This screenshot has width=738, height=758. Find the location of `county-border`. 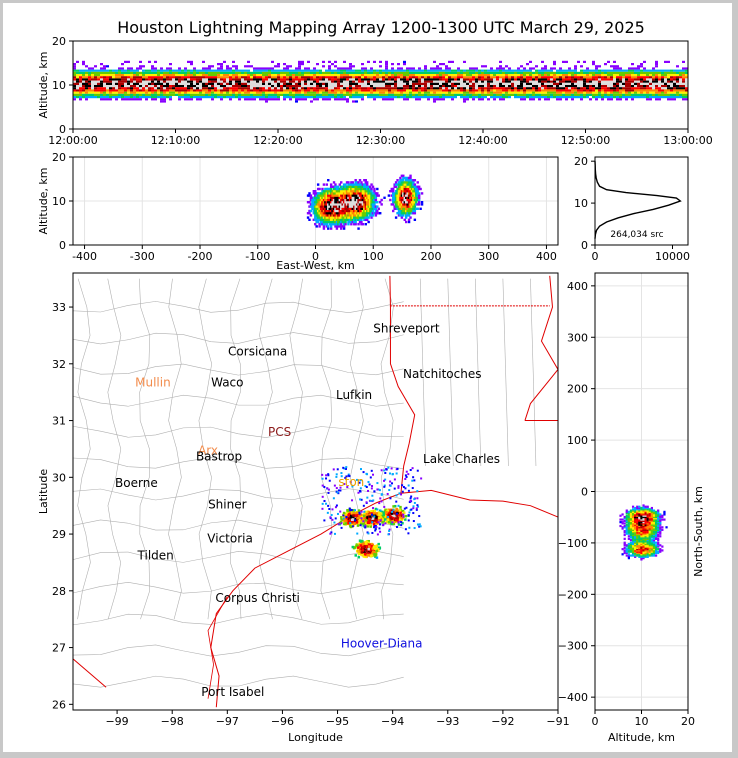

county-border is located at coordinates (175, 449).